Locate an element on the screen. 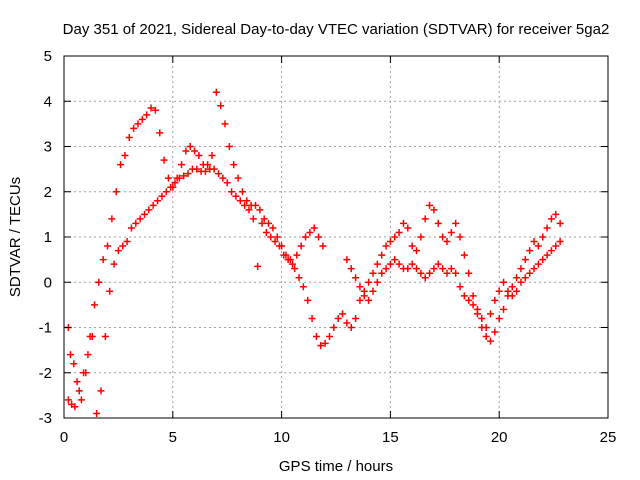 This screenshot has width=640, height=480. y-tick-label: 2 is located at coordinates (48, 192).